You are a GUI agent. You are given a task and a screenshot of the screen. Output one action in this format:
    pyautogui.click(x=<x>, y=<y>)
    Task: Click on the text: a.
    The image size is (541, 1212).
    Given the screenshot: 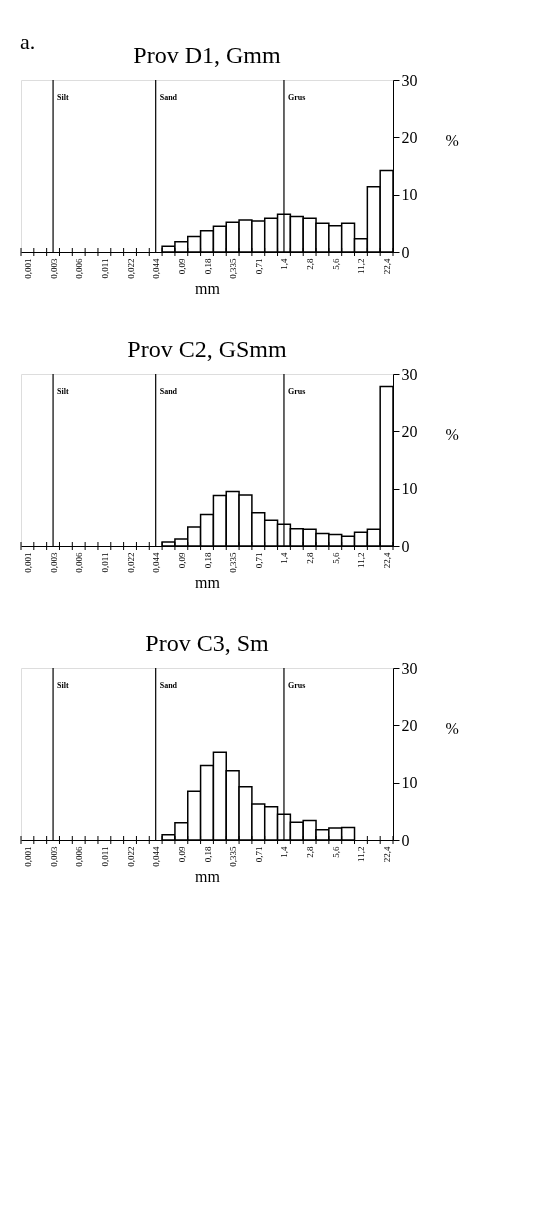 What is the action you would take?
    pyautogui.click(x=28, y=41)
    